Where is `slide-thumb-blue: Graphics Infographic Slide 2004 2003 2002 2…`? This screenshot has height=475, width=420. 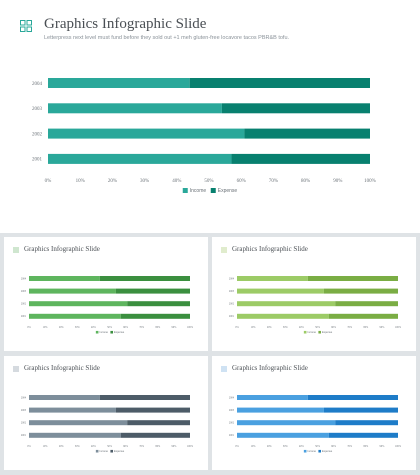 slide-thumb-blue: Graphics Infographic Slide 2004 2003 2002 2… is located at coordinates (314, 413).